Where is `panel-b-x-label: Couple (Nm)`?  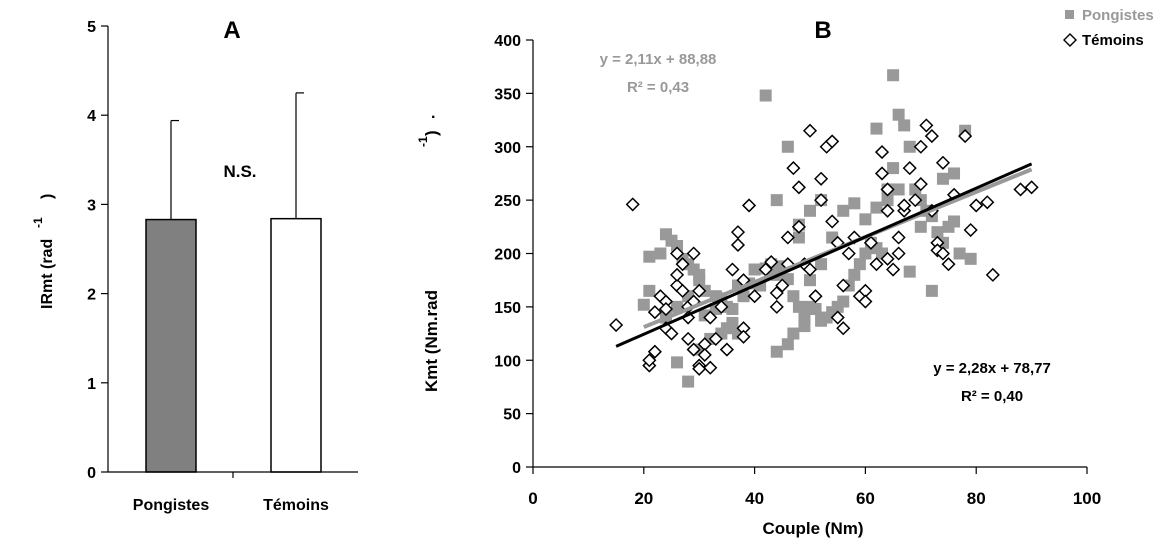
panel-b-x-label: Couple (Nm) is located at coordinates (812, 528).